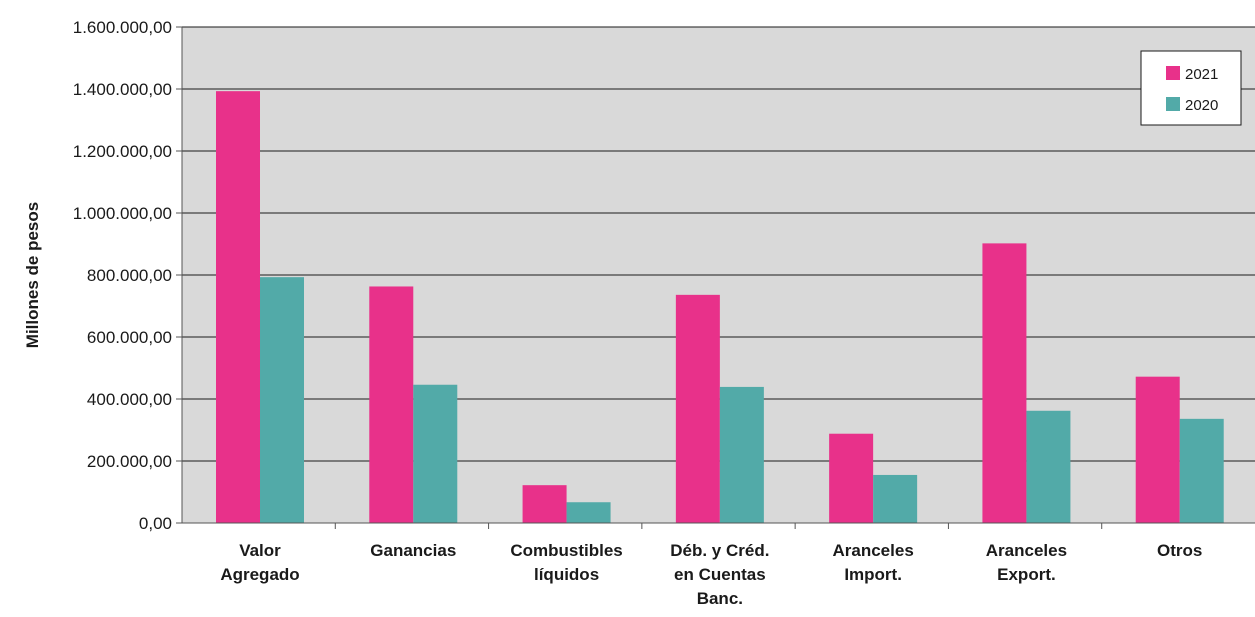 This screenshot has height=617, width=1255. Describe the element at coordinates (566, 574) in the screenshot. I see `x-category-label: líquidos` at that location.